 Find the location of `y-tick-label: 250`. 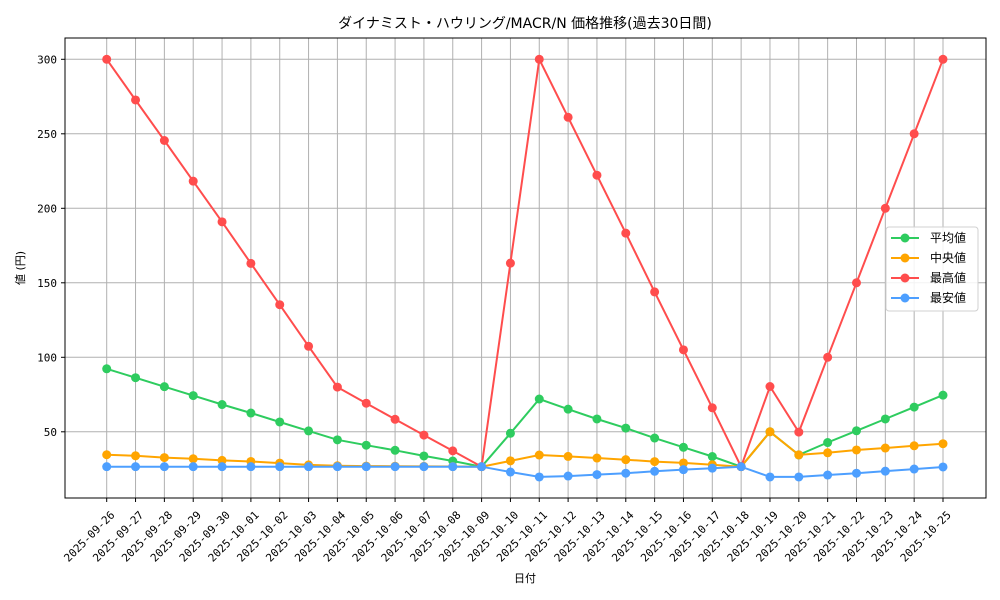

y-tick-label: 250 is located at coordinates (47, 134).